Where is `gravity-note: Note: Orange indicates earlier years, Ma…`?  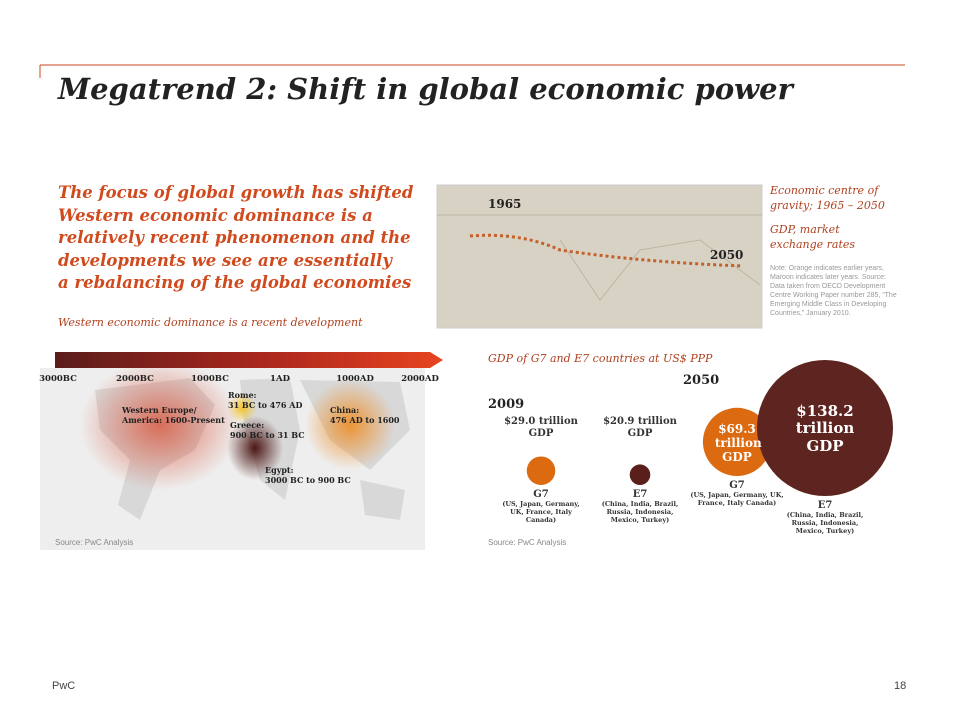 gravity-note: Note: Orange indicates earlier years, Ma… is located at coordinates (833, 291).